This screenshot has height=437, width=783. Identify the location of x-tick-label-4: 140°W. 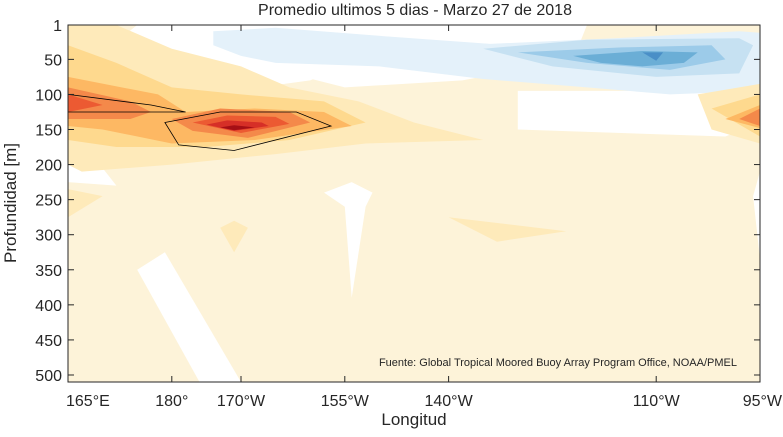
(448, 401).